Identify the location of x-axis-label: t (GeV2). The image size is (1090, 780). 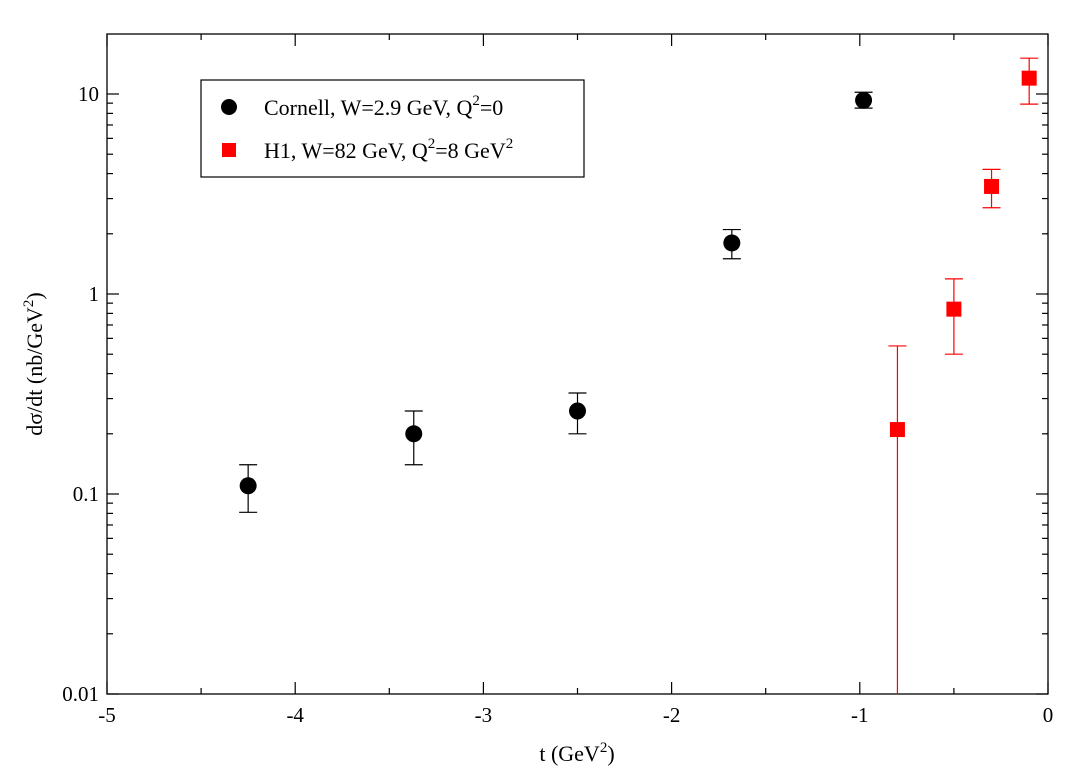
(576, 753).